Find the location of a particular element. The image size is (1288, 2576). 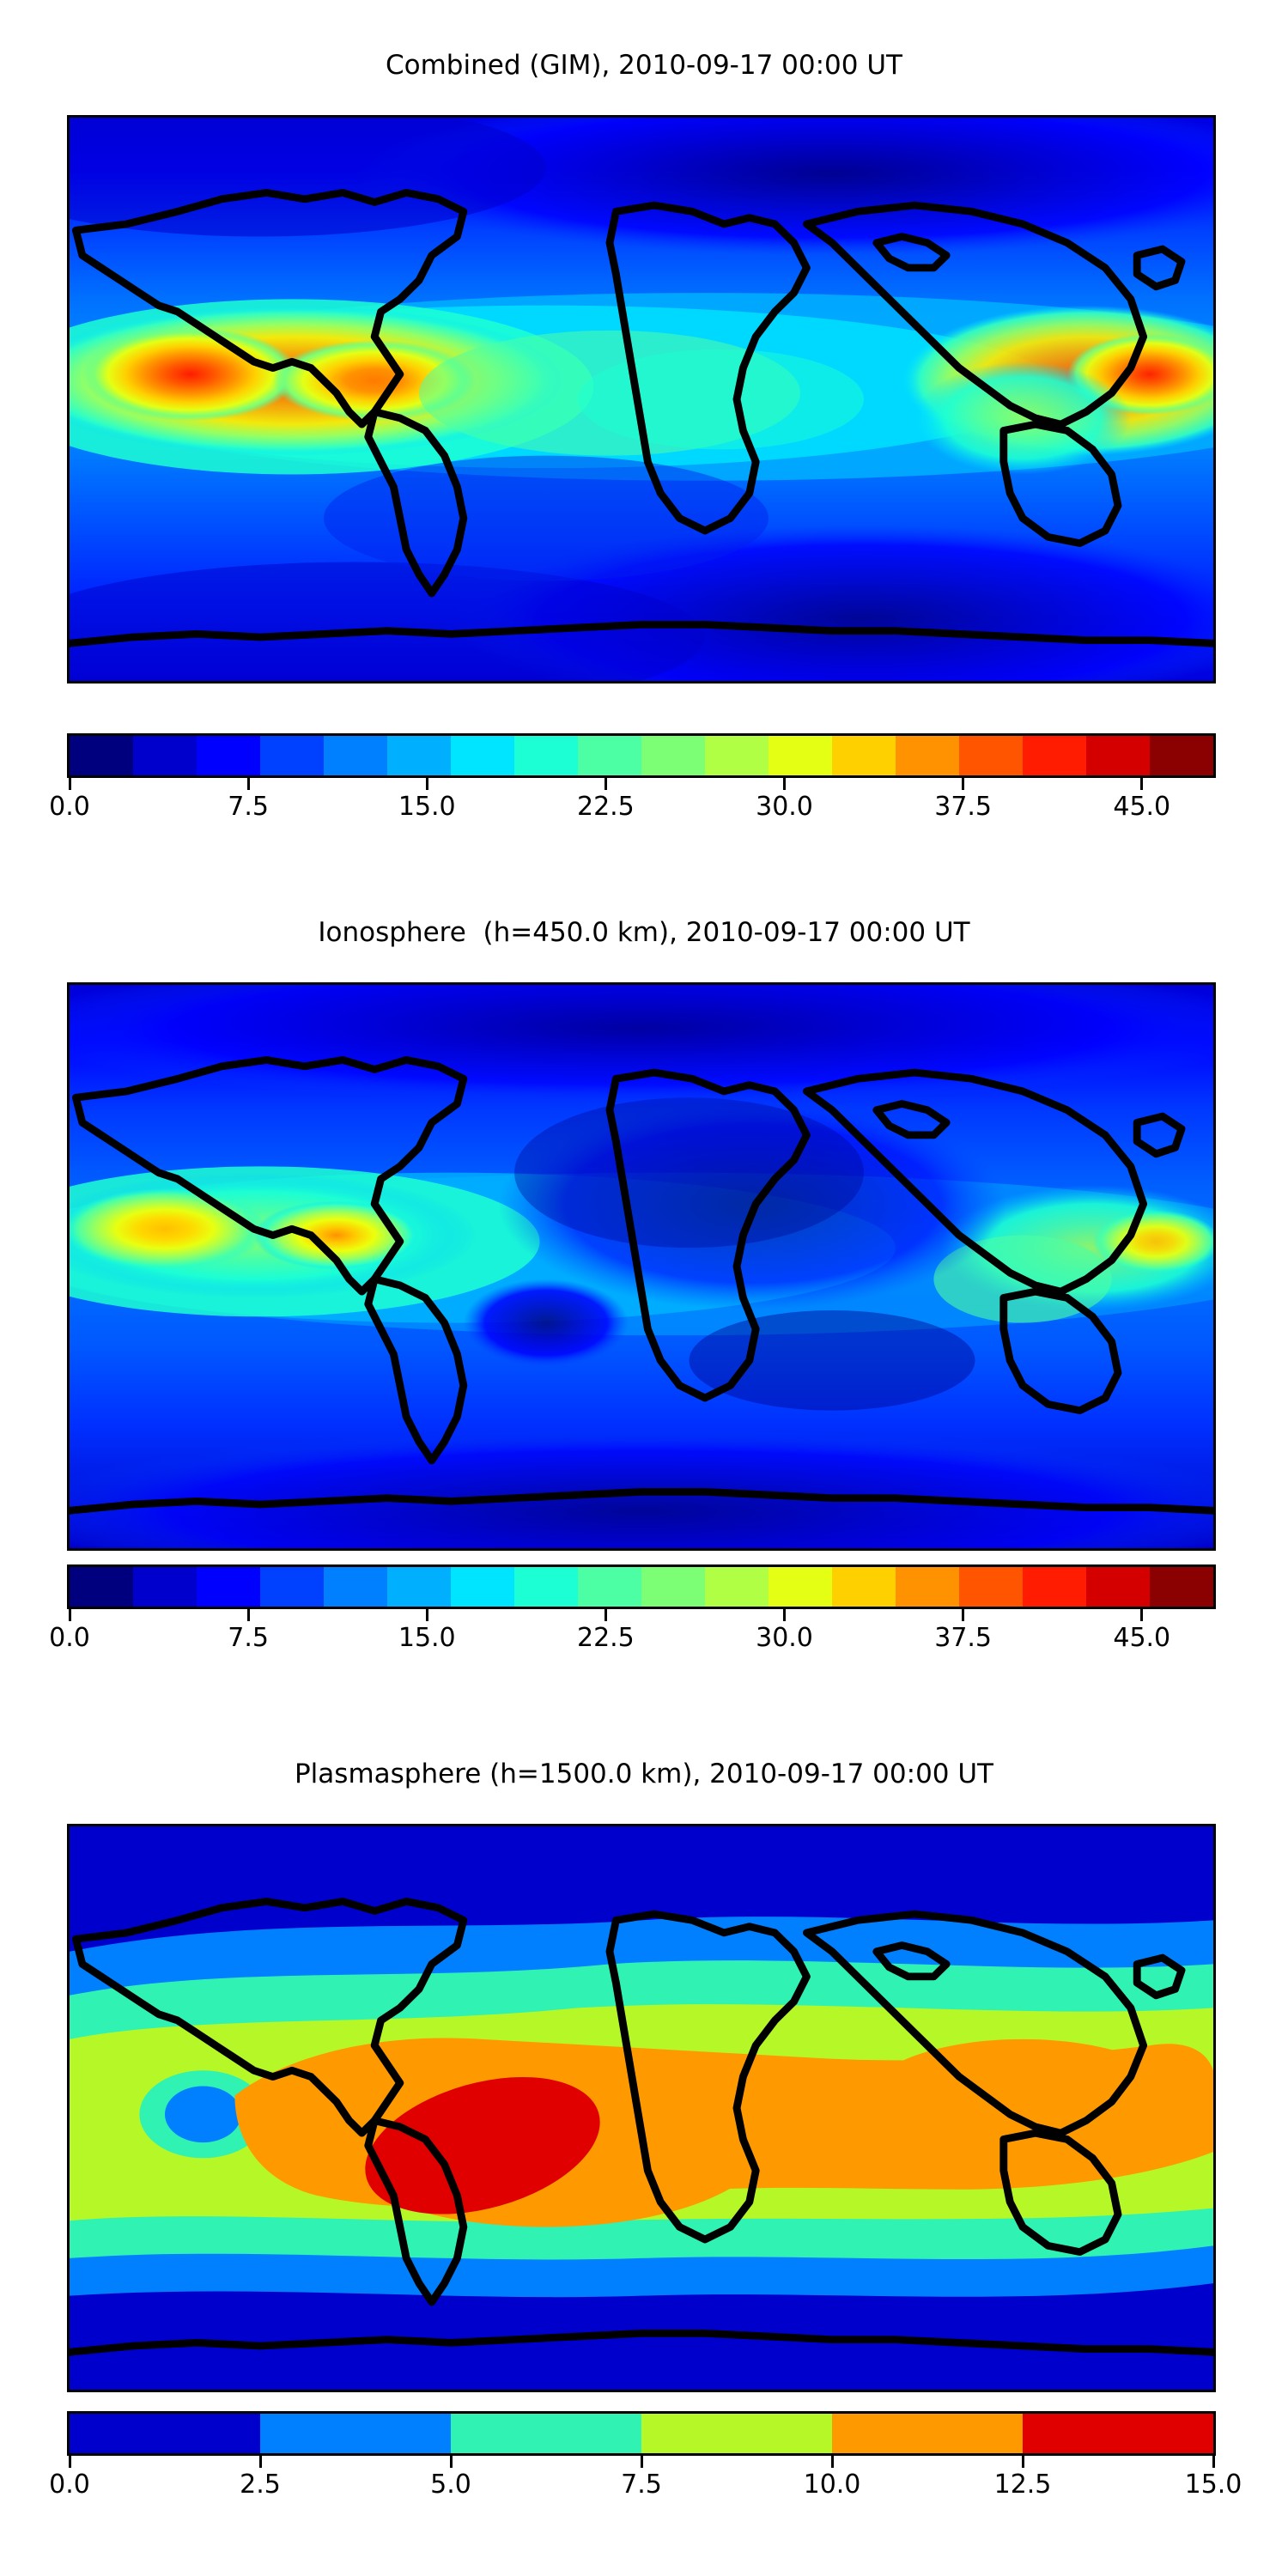

colorbar-ionosphere: 0.0 7.5 15.0 22.5 30.0 37.5 45.0 is located at coordinates (632, 1612).